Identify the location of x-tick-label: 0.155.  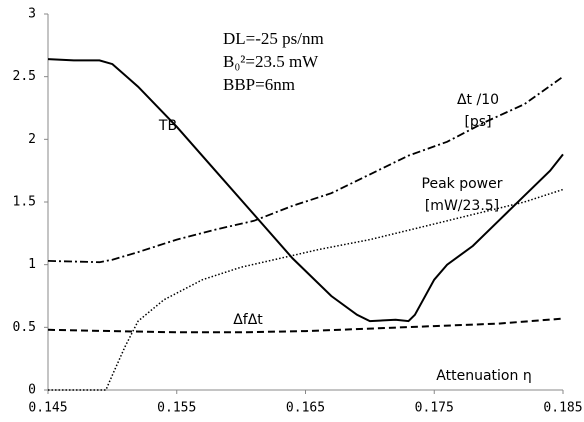
(176, 408).